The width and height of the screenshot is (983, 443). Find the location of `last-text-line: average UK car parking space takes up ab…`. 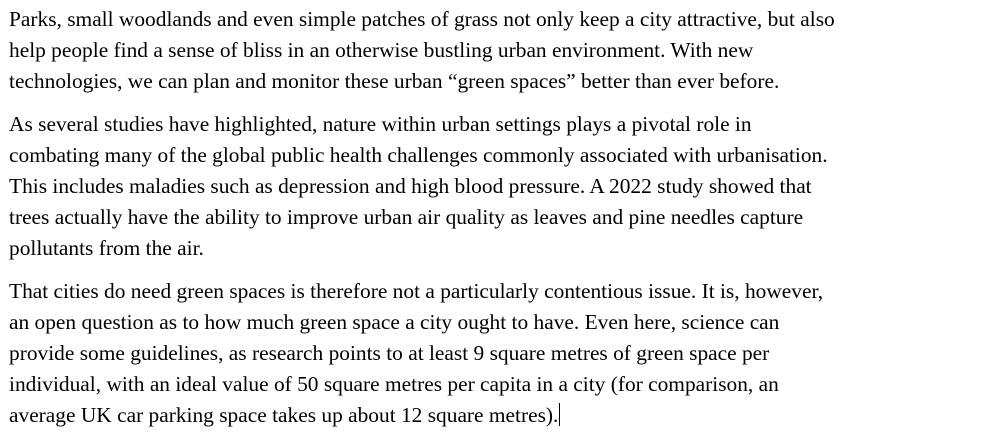

last-text-line: average UK car parking space takes up ab… is located at coordinates (495, 415).